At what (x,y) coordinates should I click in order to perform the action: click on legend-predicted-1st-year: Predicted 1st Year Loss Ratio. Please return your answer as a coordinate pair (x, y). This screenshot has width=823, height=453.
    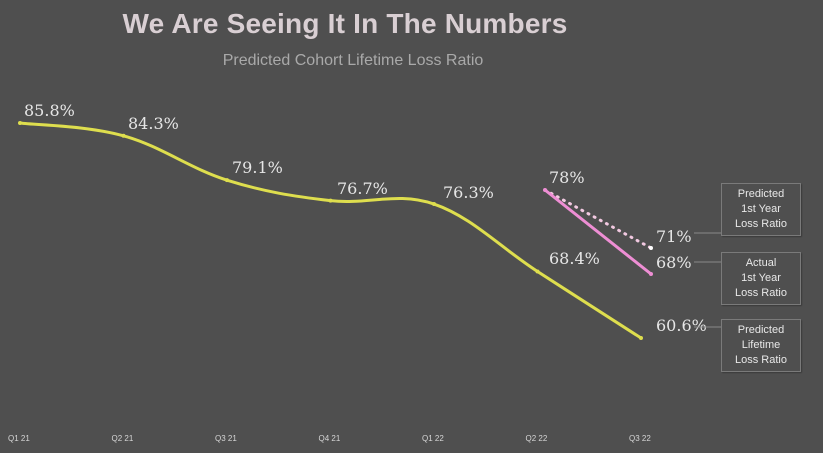
    Looking at the image, I should click on (761, 209).